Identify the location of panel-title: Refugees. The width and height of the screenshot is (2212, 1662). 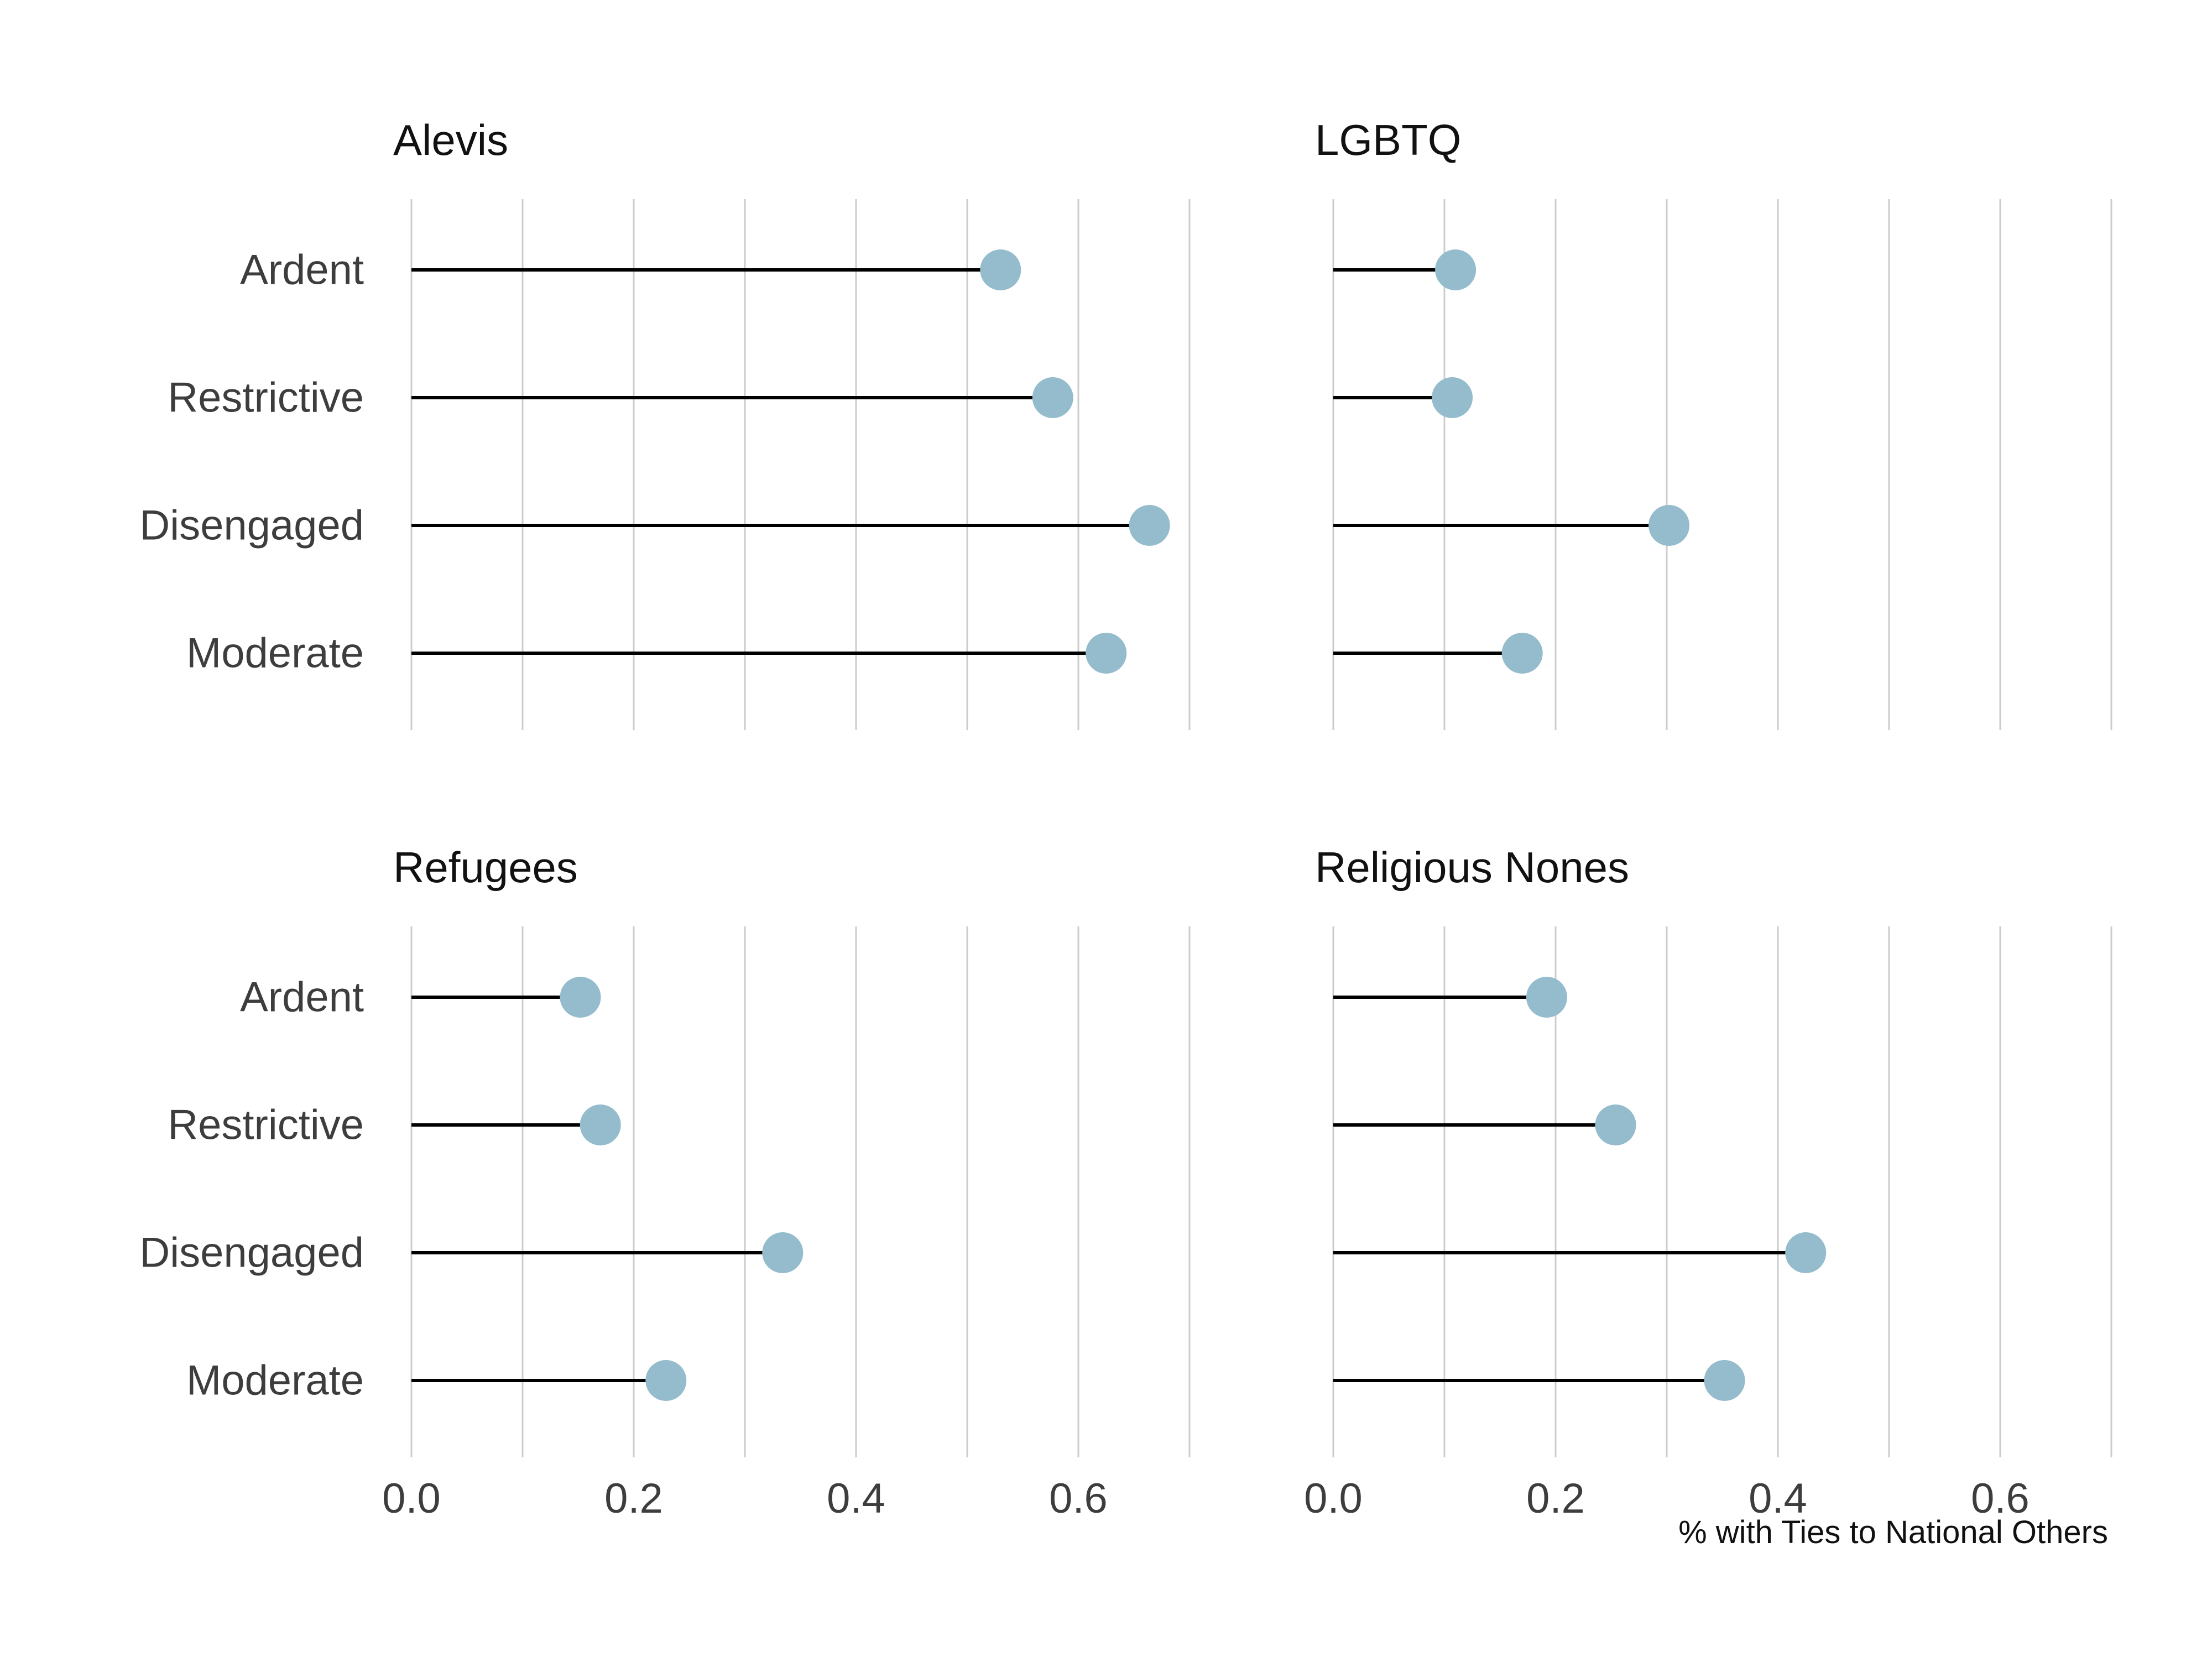
(486, 867).